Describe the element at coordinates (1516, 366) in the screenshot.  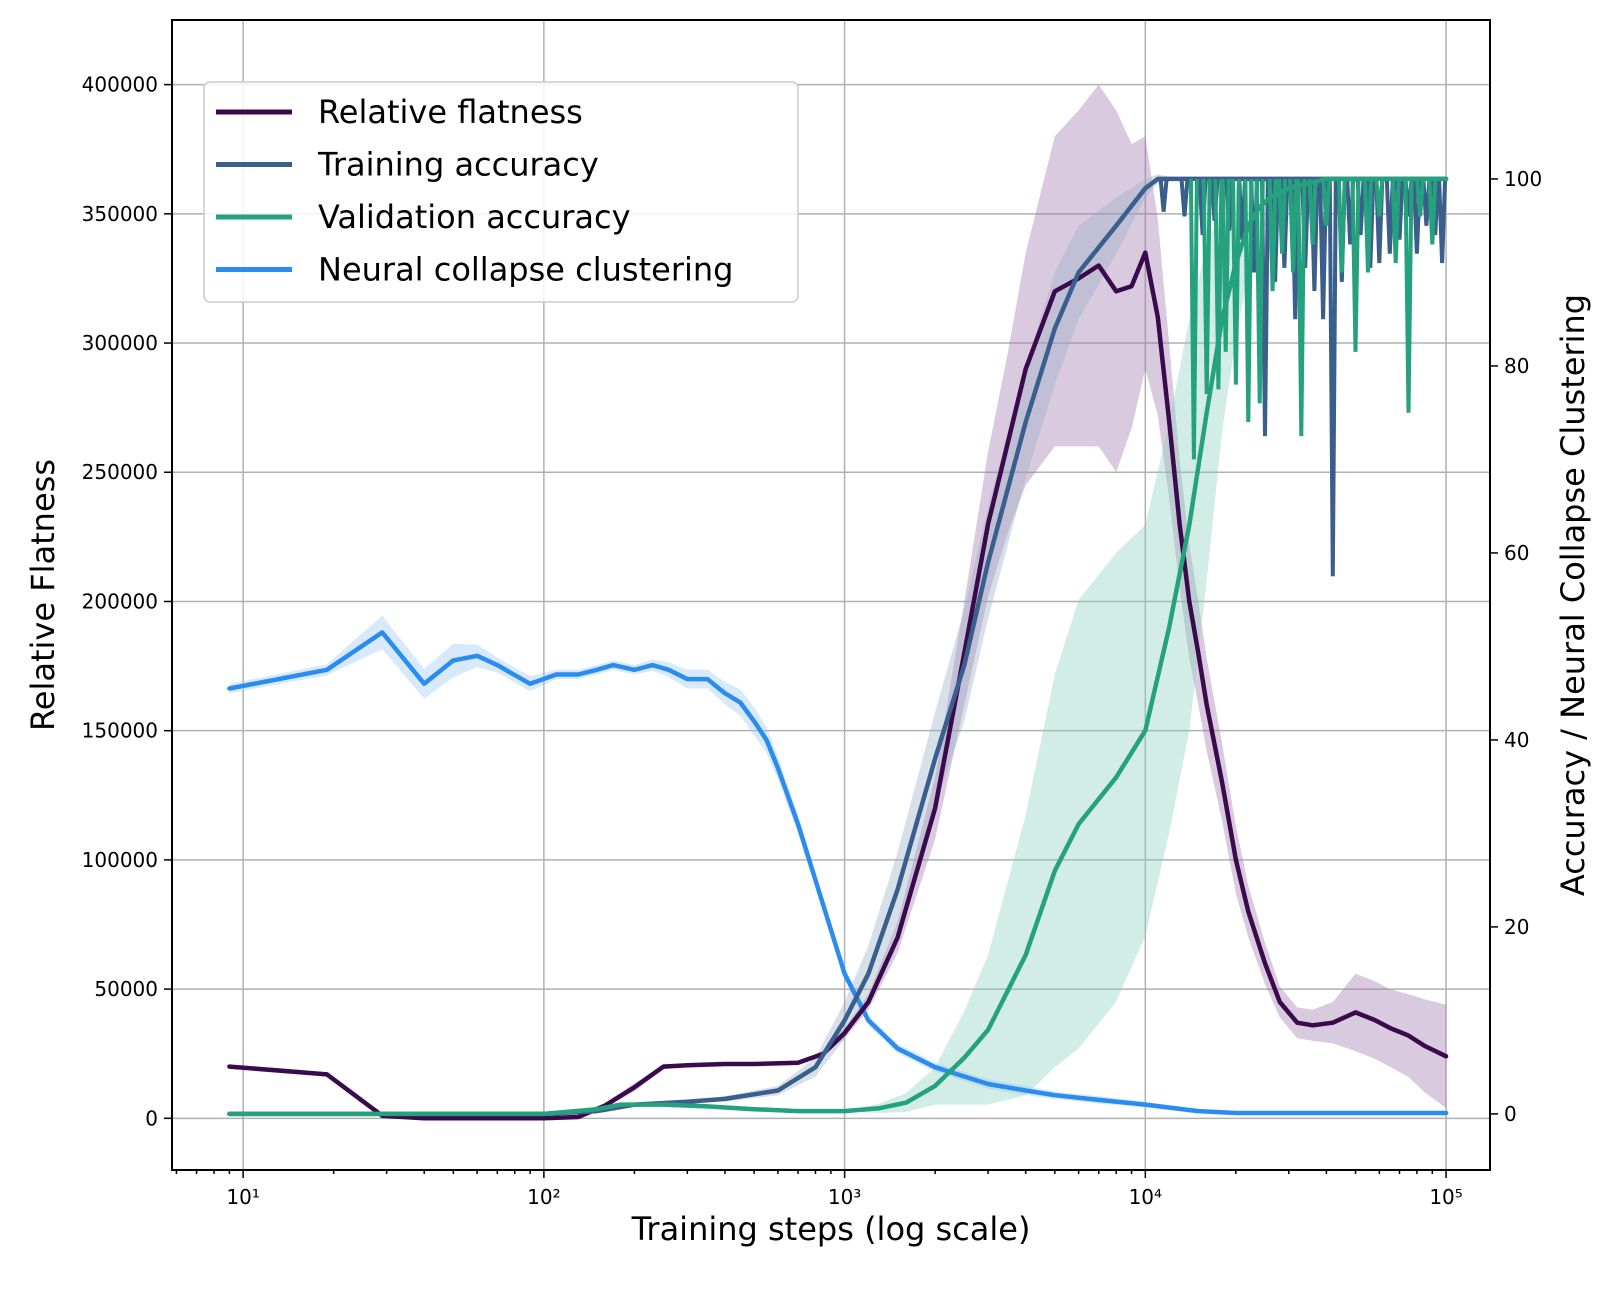
I see `y2-tick-label: 80` at that location.